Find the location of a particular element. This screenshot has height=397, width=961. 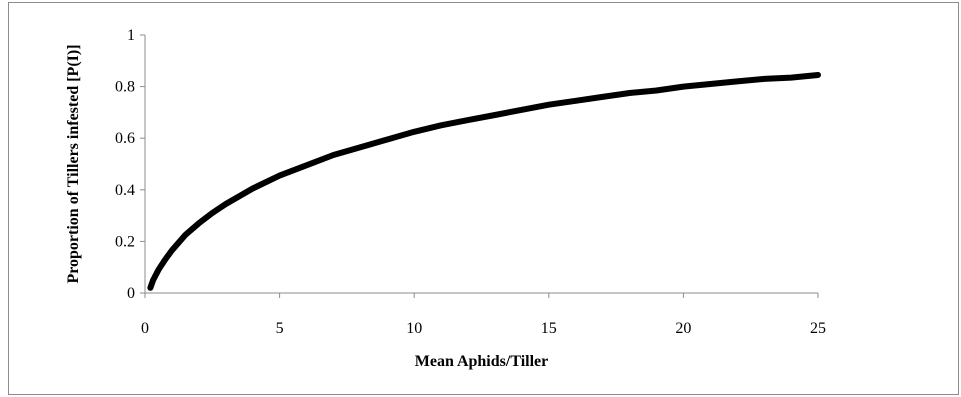

x-tick-label: 0 is located at coordinates (145, 328).